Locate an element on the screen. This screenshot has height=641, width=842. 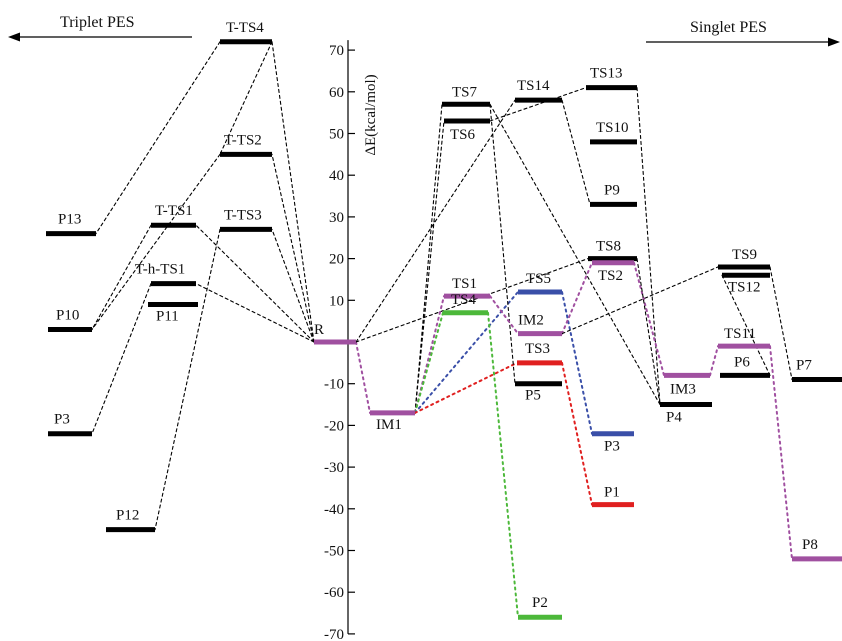
connection-TTS4-P13 is located at coordinates (158, 138).